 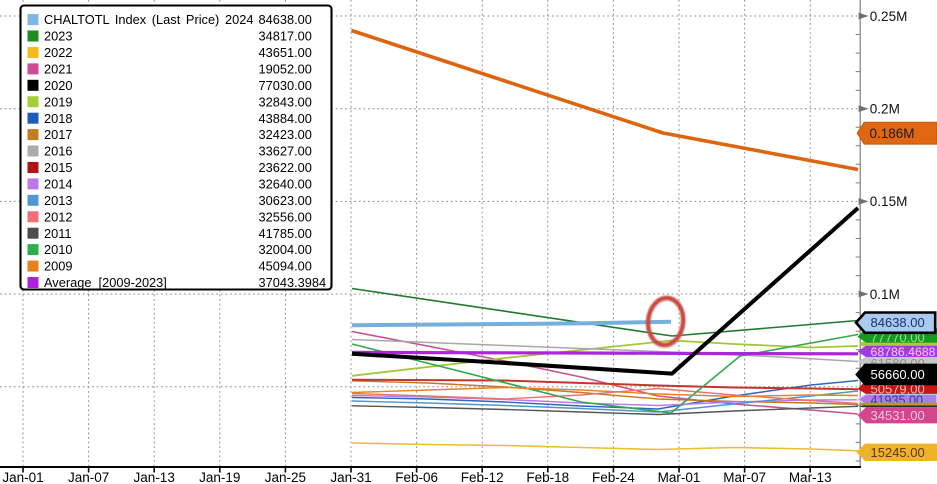 What do you see at coordinates (58, 101) in the screenshot?
I see `svg-text: 2019` at bounding box center [58, 101].